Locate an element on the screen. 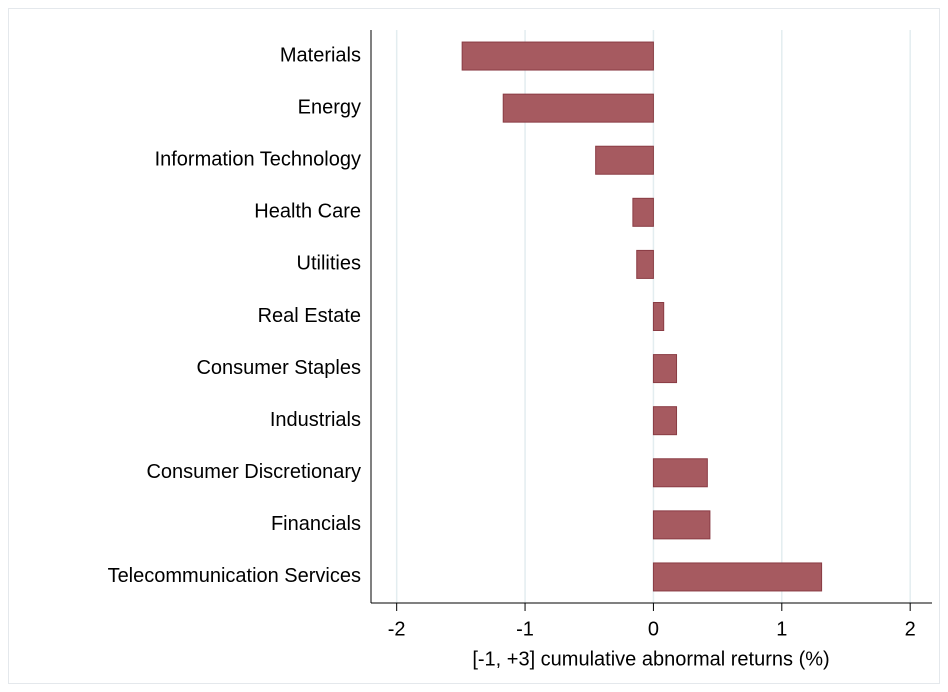  y-tick-label: Financials is located at coordinates (316, 524).